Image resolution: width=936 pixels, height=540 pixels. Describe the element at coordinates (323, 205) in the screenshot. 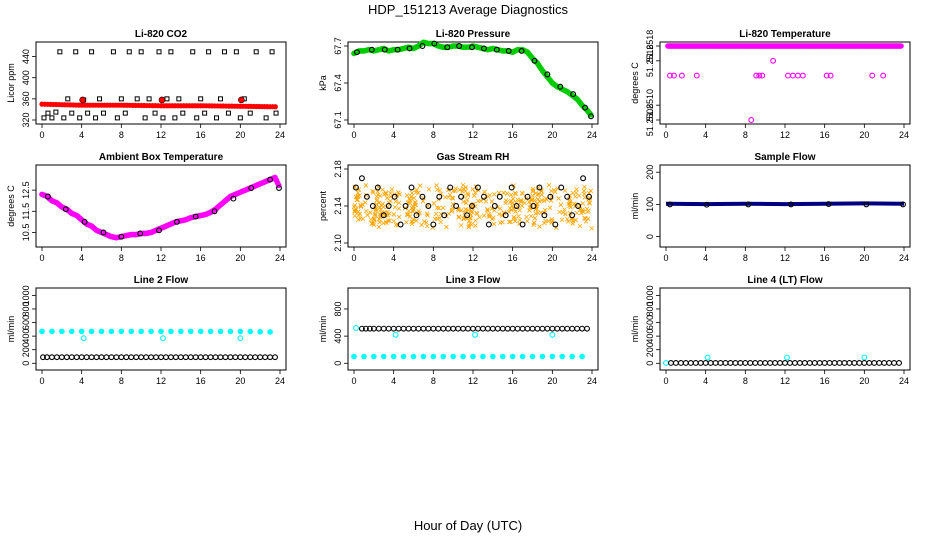

I see `y-axis-label: percent` at that location.